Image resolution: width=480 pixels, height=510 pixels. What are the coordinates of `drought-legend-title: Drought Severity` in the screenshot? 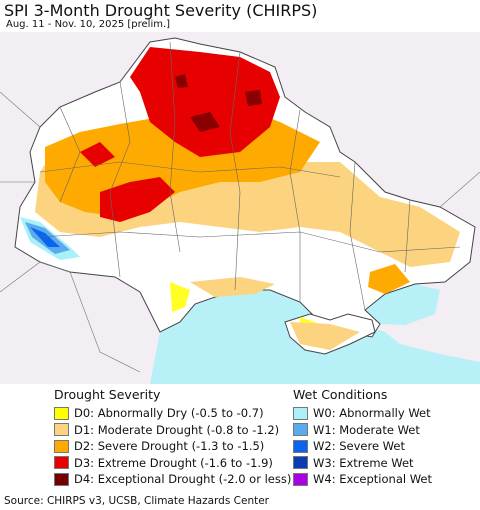 It's located at (107, 394).